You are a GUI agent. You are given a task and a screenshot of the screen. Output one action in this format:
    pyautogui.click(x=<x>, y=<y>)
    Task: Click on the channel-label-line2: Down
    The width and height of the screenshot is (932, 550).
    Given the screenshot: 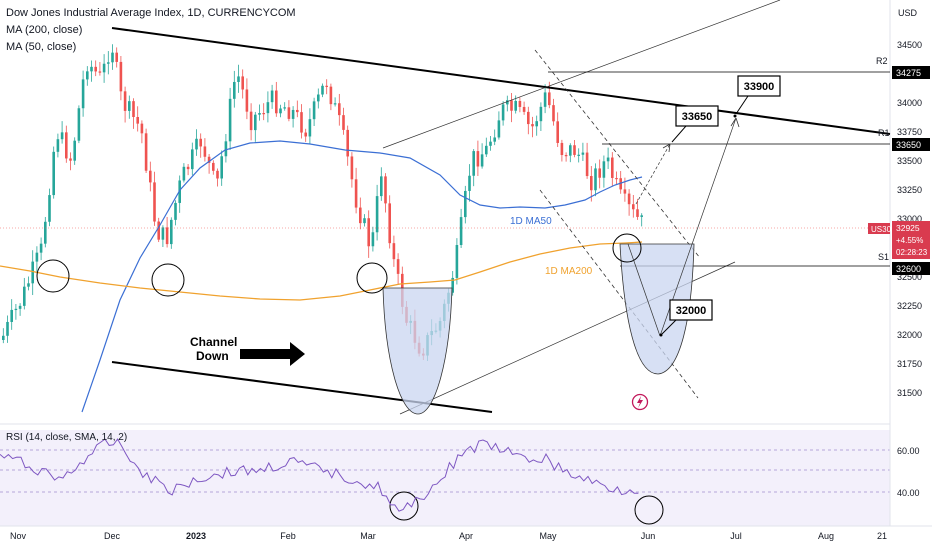 What is the action you would take?
    pyautogui.click(x=212, y=356)
    